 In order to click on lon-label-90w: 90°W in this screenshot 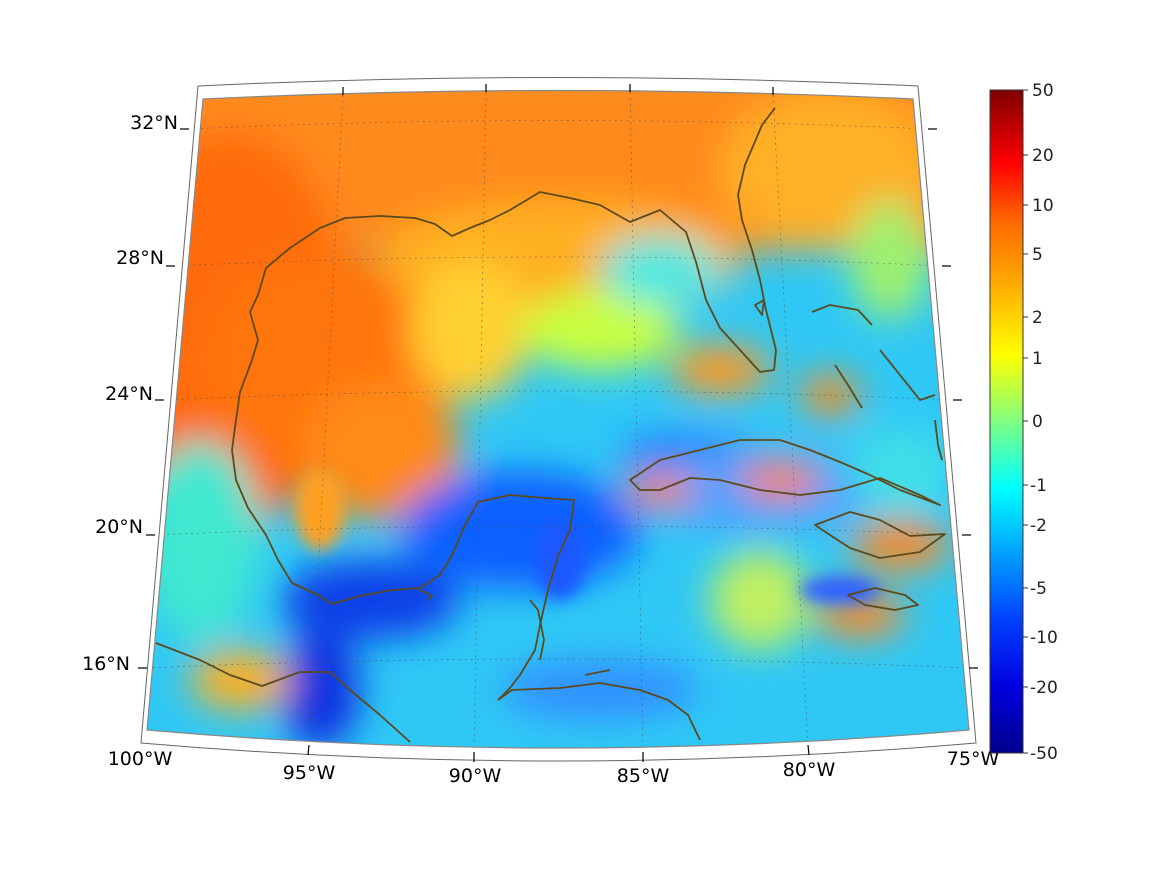, I will do `click(475, 776)`.